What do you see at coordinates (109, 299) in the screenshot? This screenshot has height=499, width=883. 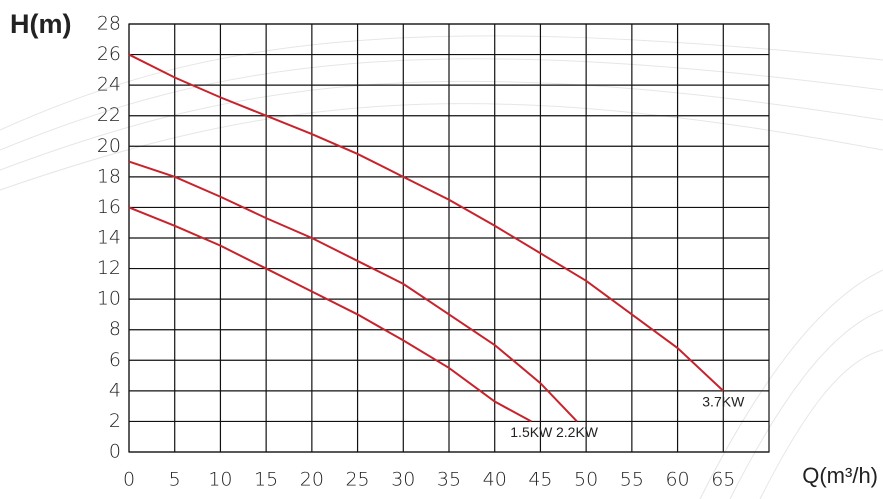 I see `y-tick-label: 10` at bounding box center [109, 299].